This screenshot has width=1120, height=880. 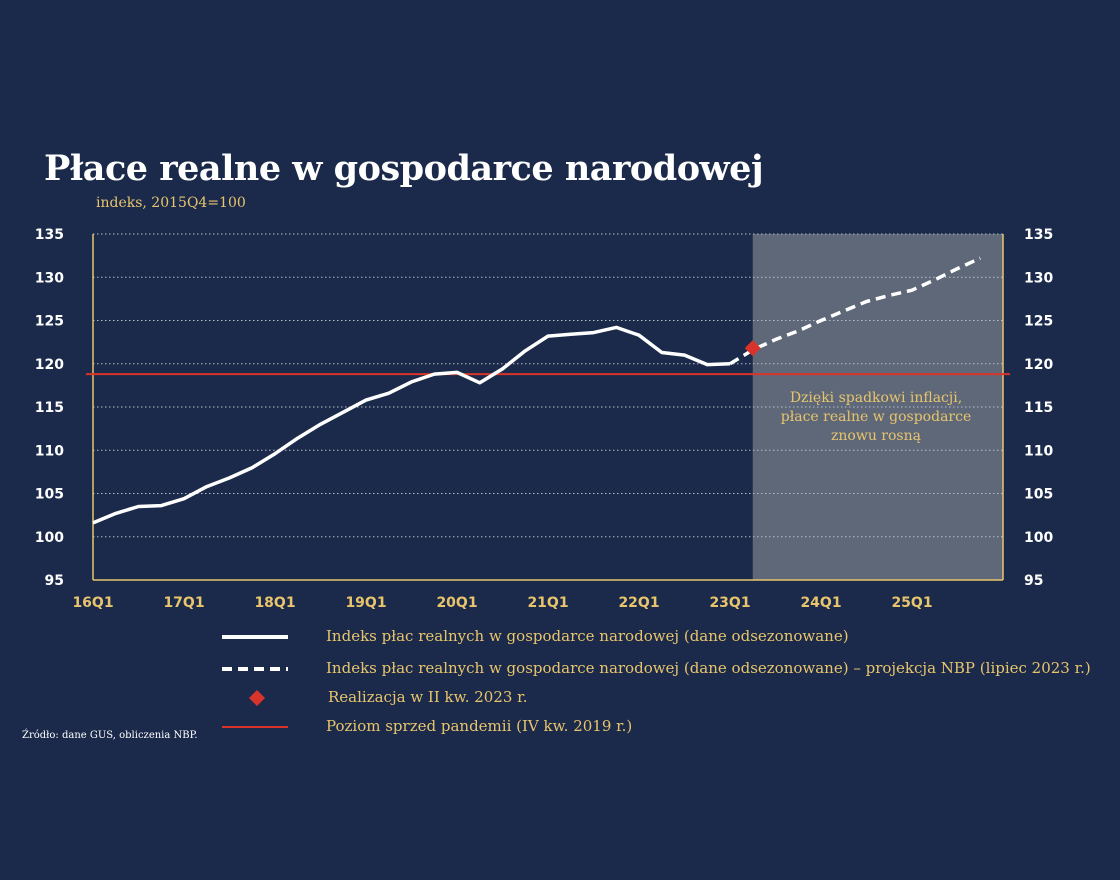 What do you see at coordinates (1038, 278) in the screenshot?
I see `y-tick-label-right: 130` at bounding box center [1038, 278].